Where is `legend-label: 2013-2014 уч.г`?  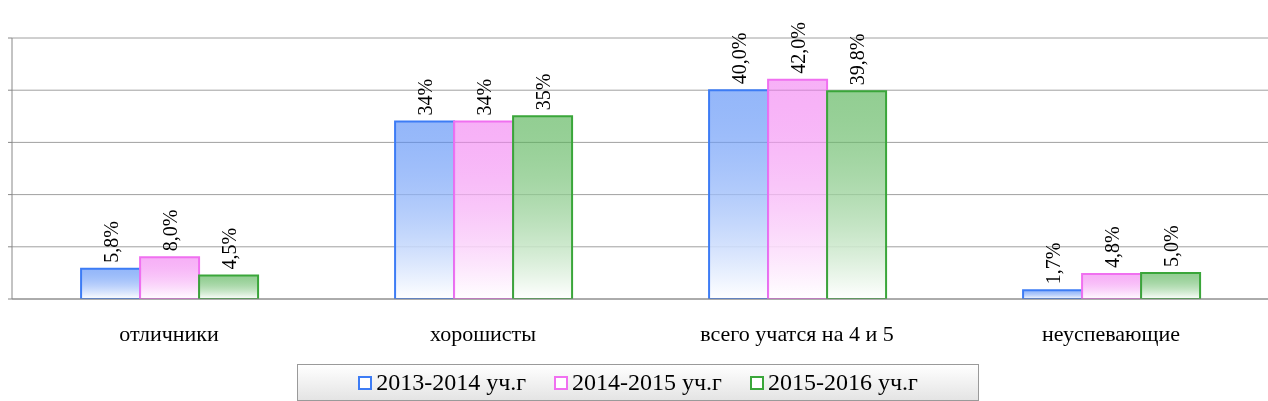 legend-label: 2013-2014 уч.г is located at coordinates (451, 382).